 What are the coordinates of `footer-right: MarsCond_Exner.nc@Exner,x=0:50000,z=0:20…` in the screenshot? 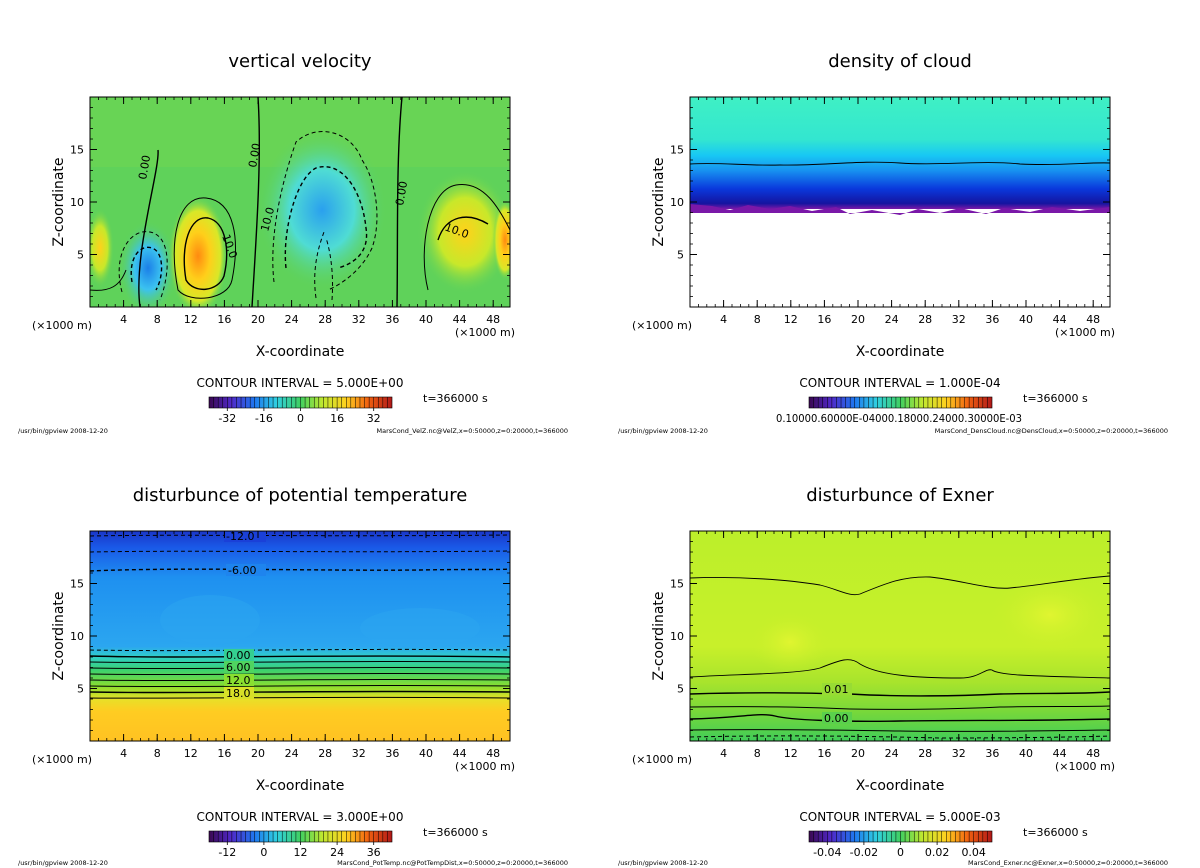 It's located at (1068, 863).